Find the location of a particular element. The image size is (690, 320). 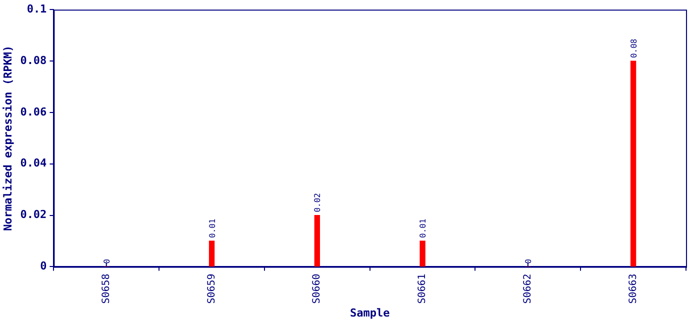

y-tick-label: 0.06 is located at coordinates (34, 111).